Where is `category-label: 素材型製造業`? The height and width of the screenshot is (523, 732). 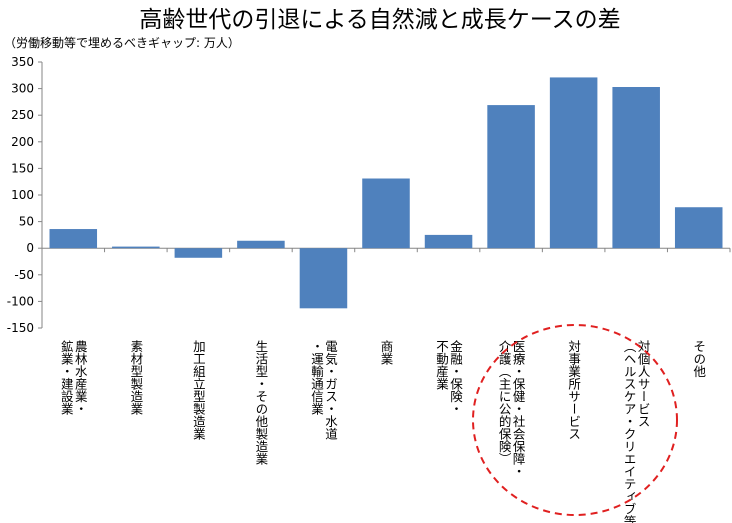
category-label: 素材型製造業 is located at coordinates (135, 377).